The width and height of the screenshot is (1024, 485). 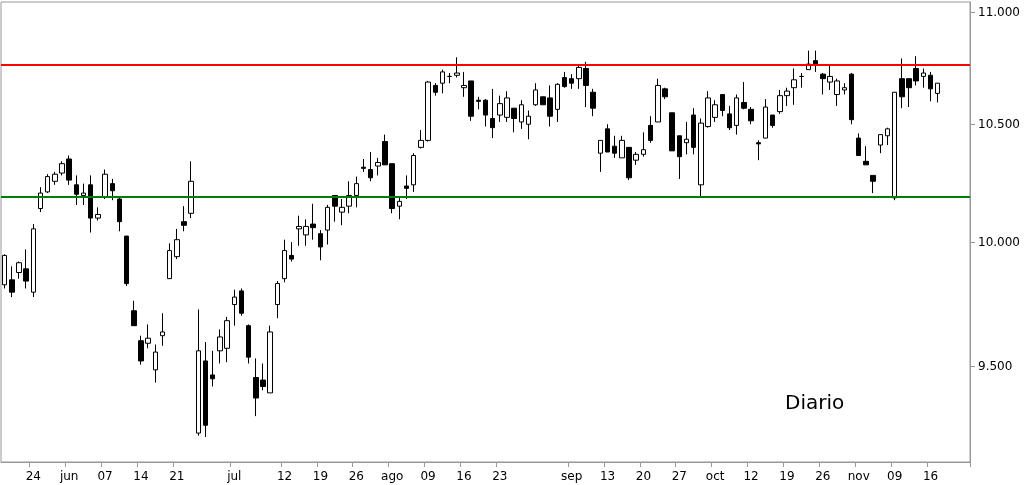 What do you see at coordinates (141, 476) in the screenshot?
I see `x-tick-label: 14` at bounding box center [141, 476].